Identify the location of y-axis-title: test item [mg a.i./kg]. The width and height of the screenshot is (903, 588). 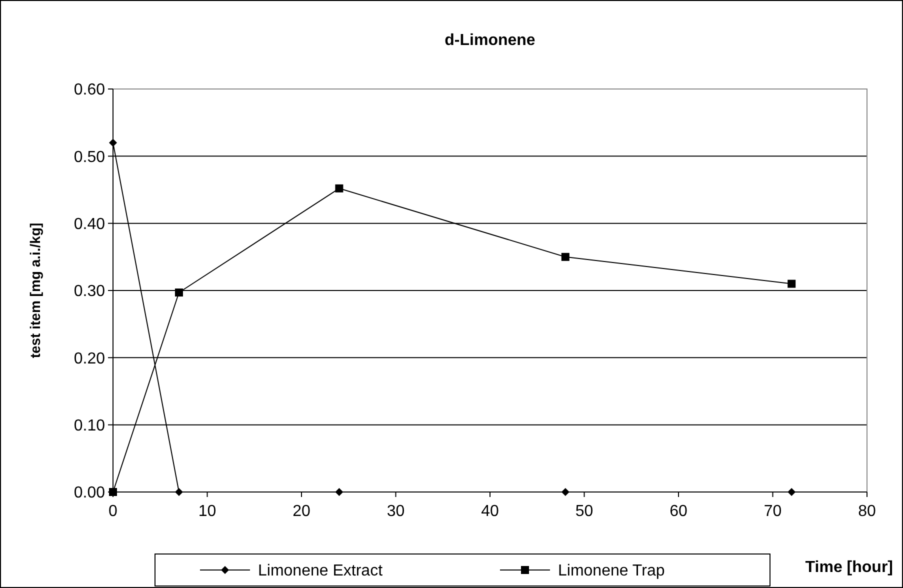
(35, 290).